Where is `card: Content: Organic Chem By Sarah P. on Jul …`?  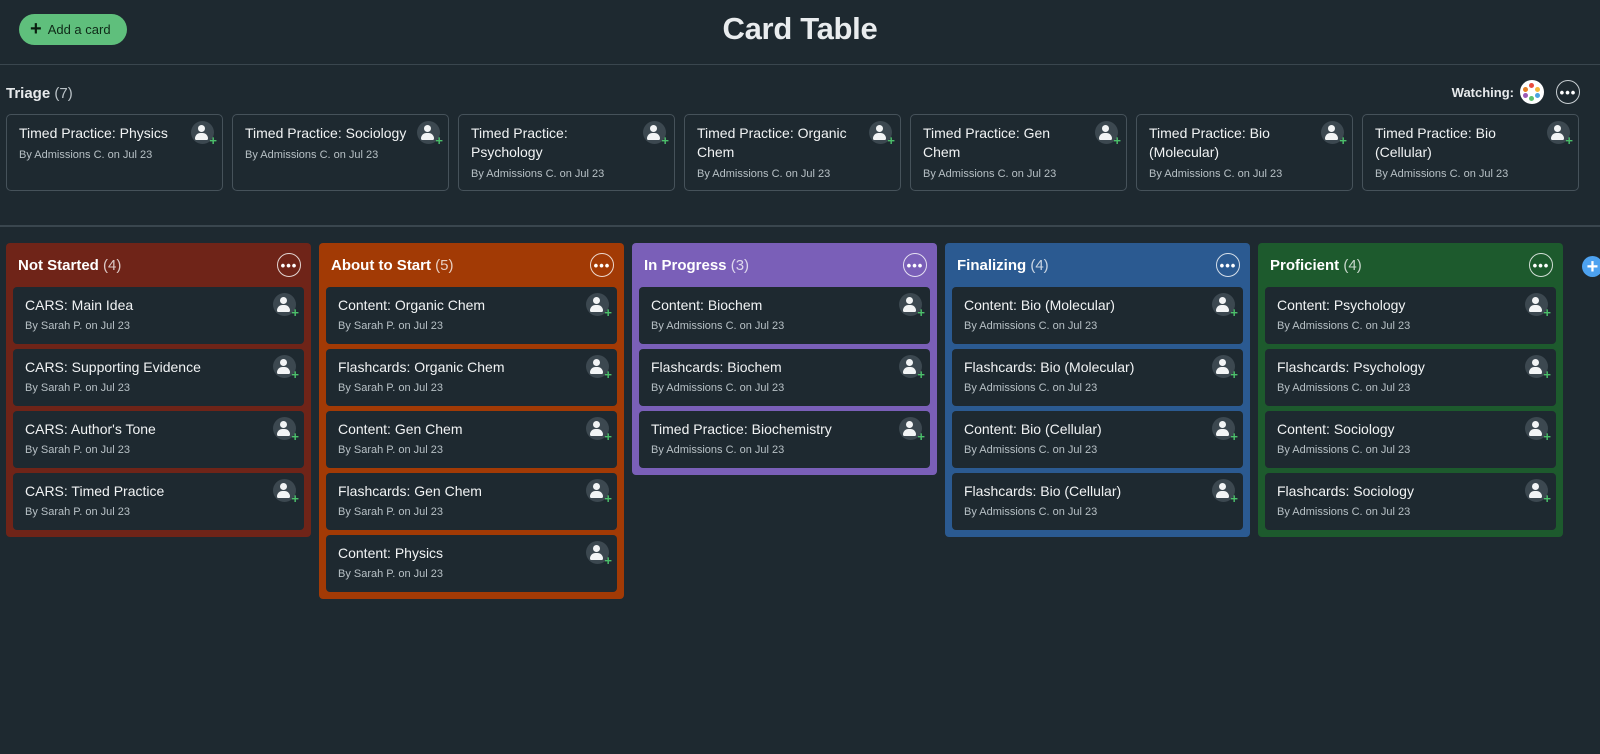
card: Content: Organic Chem By Sarah P. on Jul … is located at coordinates (471, 315).